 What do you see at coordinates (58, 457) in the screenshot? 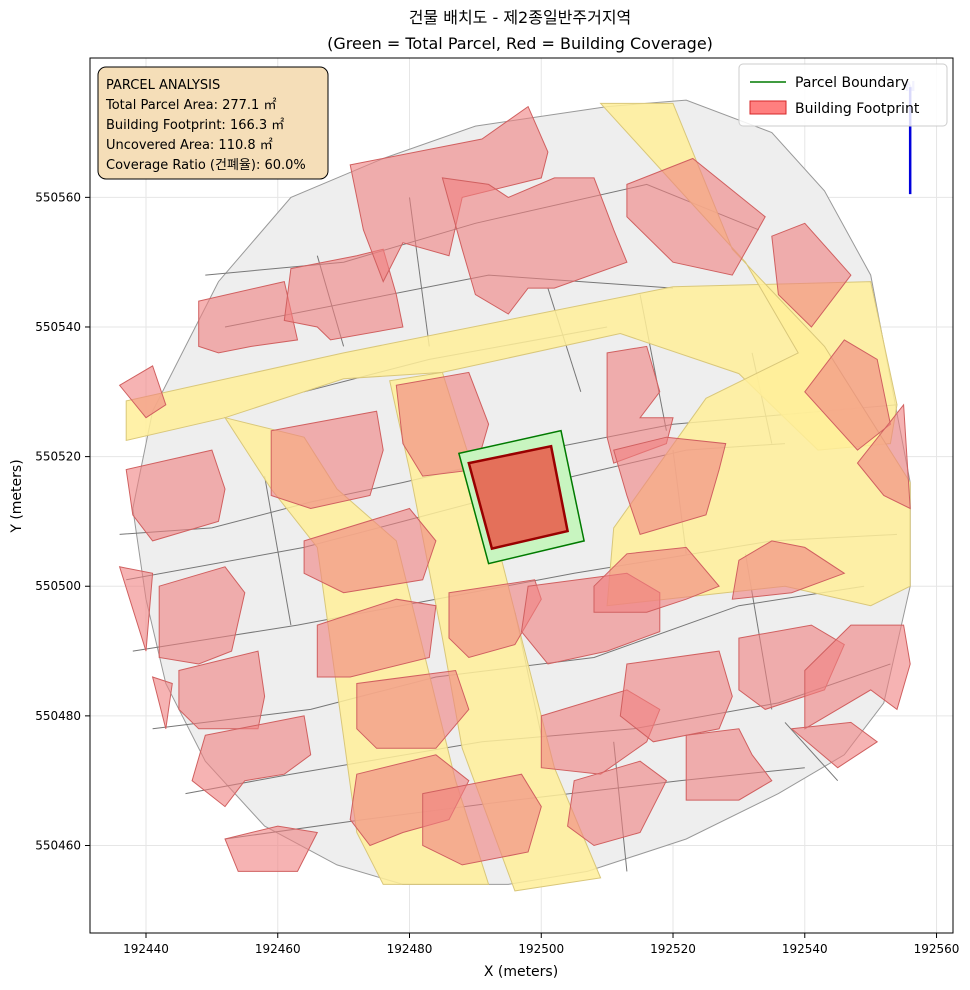
I see `y-tick-label: 550520` at bounding box center [58, 457].